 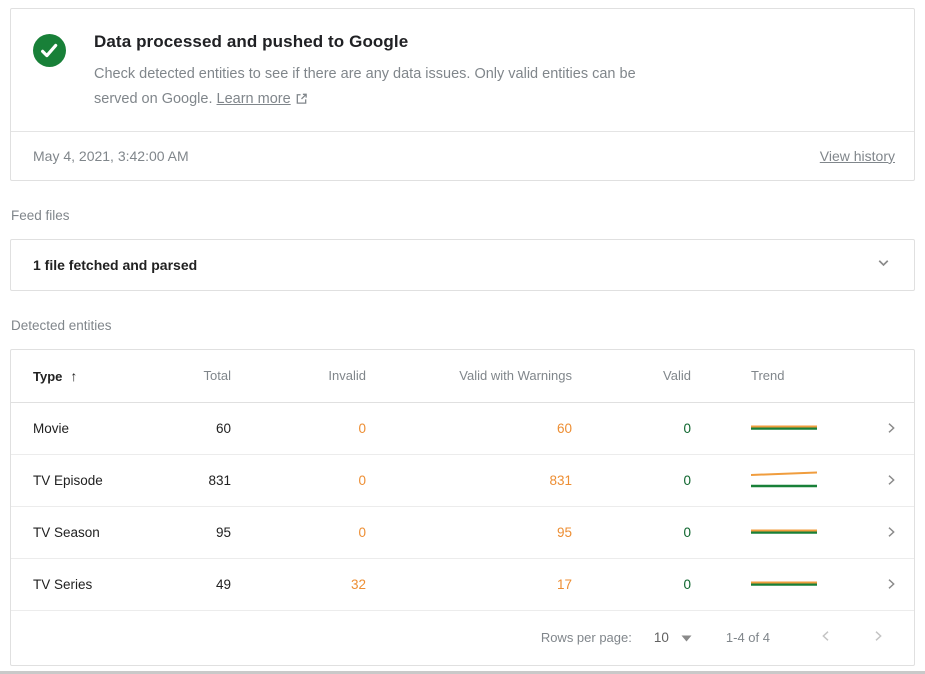 What do you see at coordinates (462, 264) in the screenshot?
I see `feed-files-expander: 1 file fetched and parsed` at bounding box center [462, 264].